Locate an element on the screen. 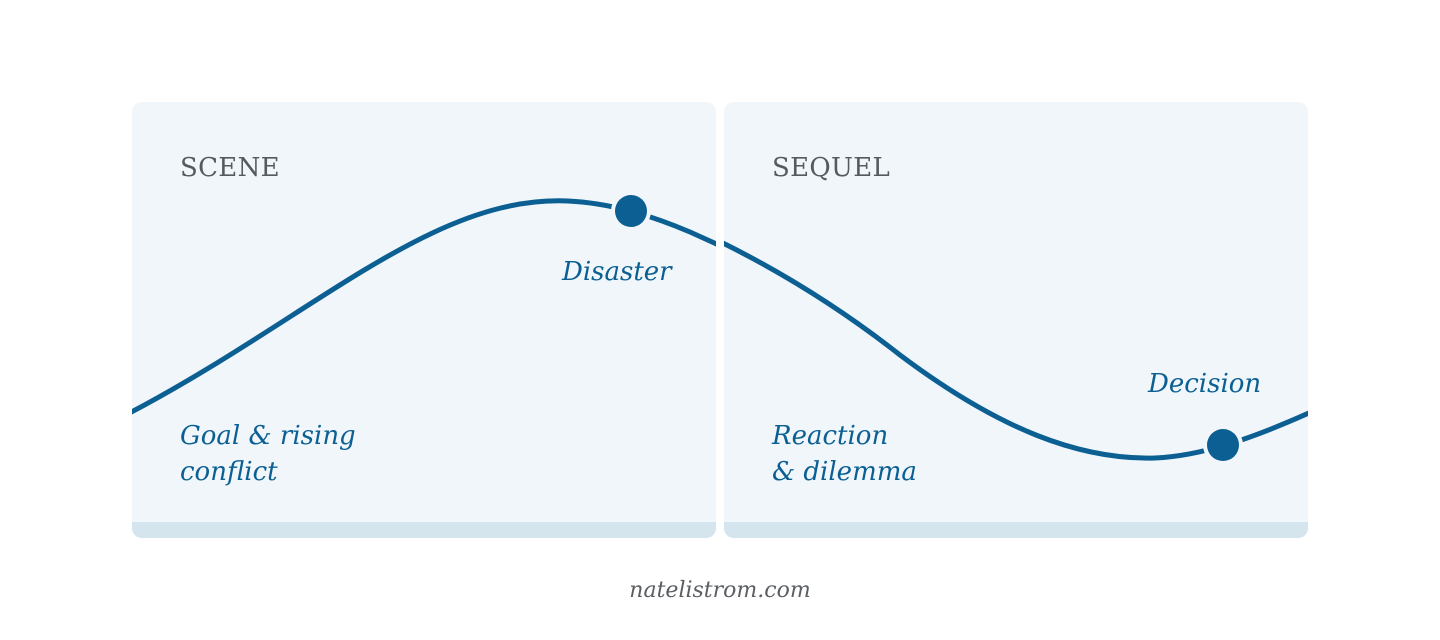 Image resolution: width=1440 pixels, height=640 pixels. goal-label-line1: Goal & rising is located at coordinates (268, 436).